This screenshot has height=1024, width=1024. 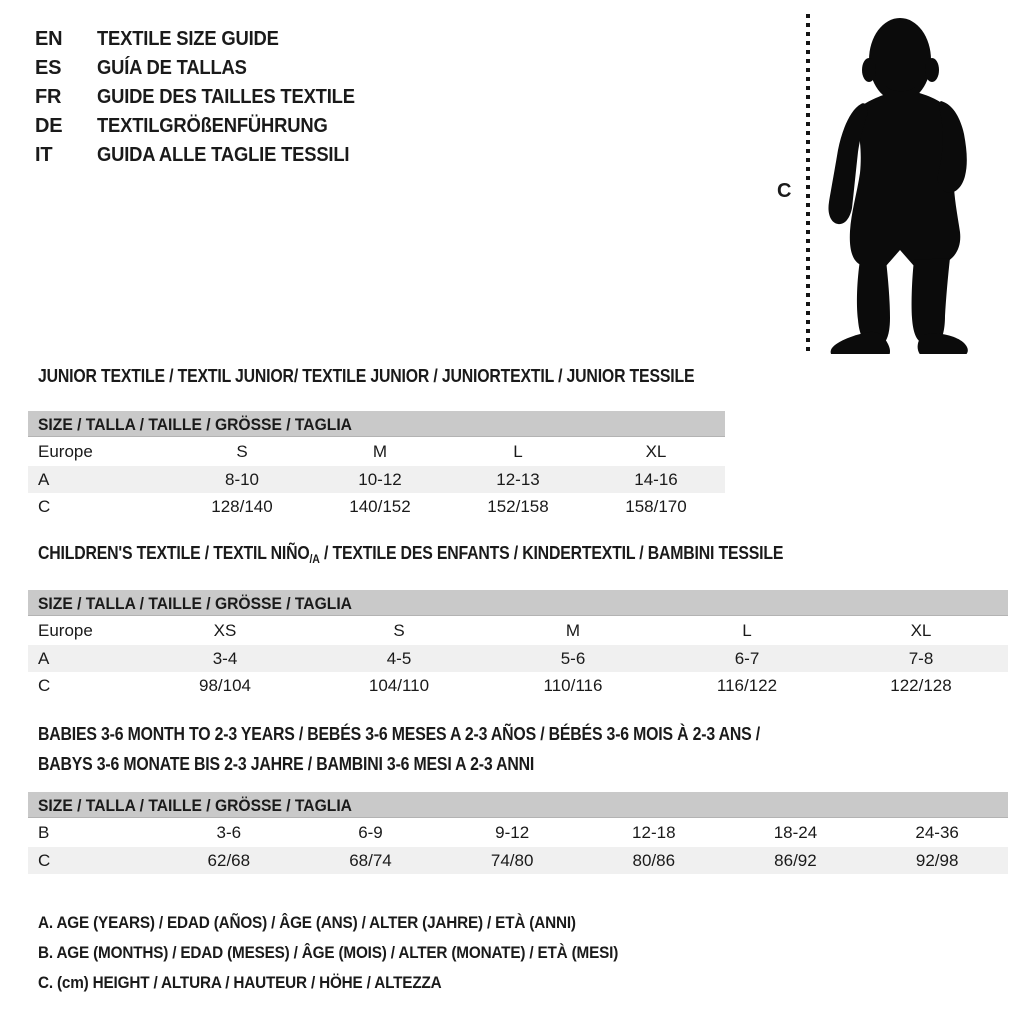 I want to click on table-row: A 3-4 4-5 5-6 6-7 7-8, so click(x=518, y=658).